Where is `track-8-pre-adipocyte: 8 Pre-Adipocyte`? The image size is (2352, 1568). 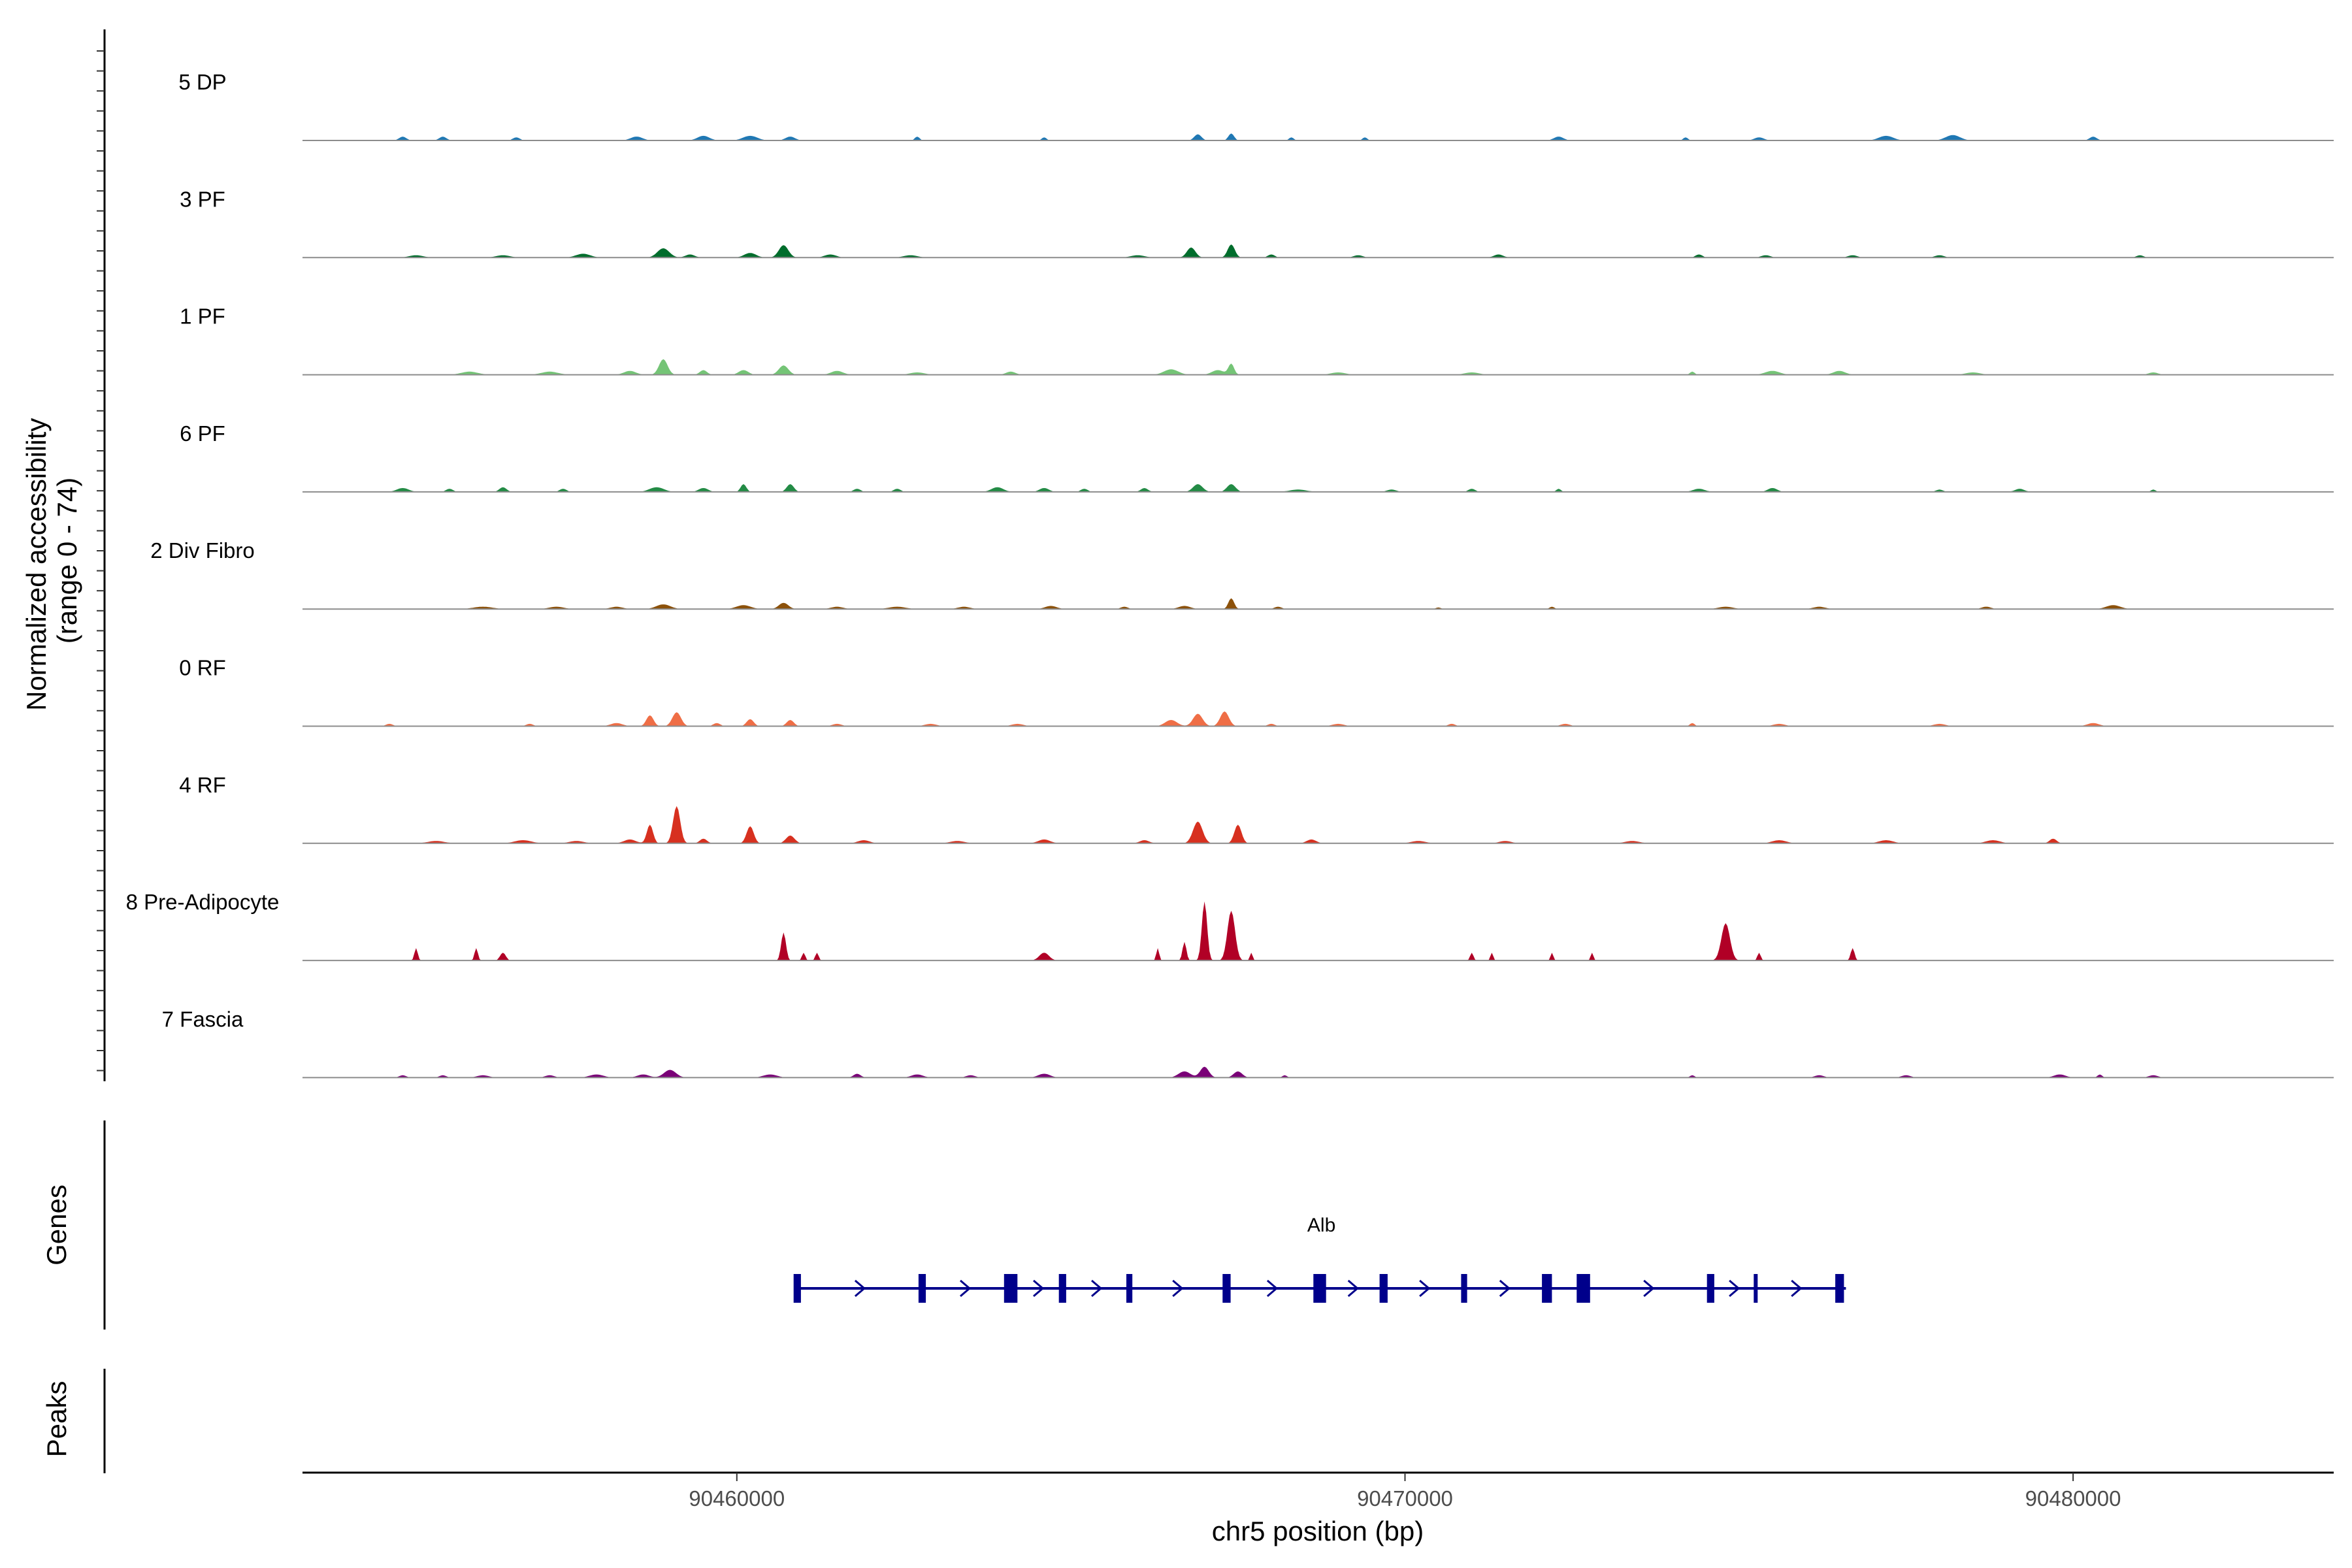 track-8-pre-adipocyte: 8 Pre-Adipocyte is located at coordinates (1230, 926).